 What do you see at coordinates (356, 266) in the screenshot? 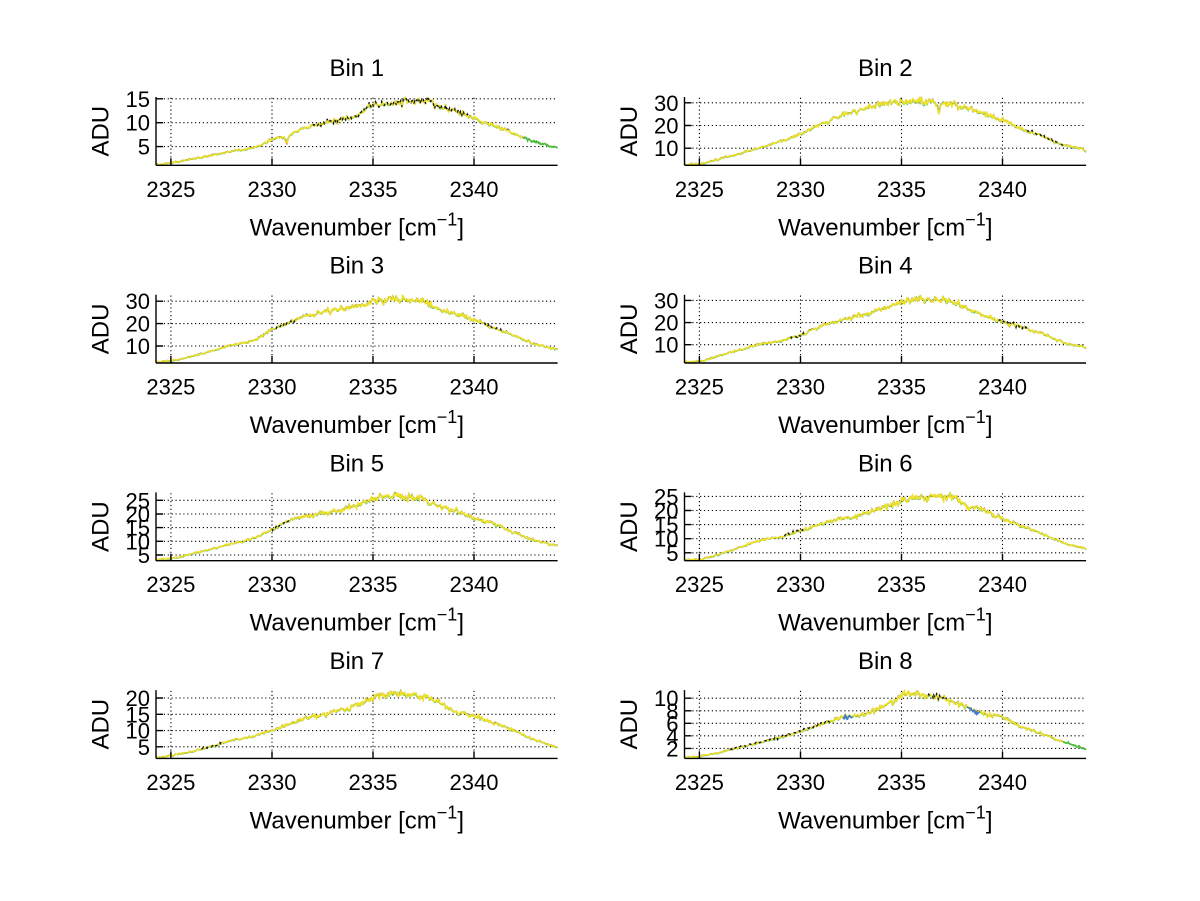
I see `svg-text: Bin 3` at bounding box center [356, 266].